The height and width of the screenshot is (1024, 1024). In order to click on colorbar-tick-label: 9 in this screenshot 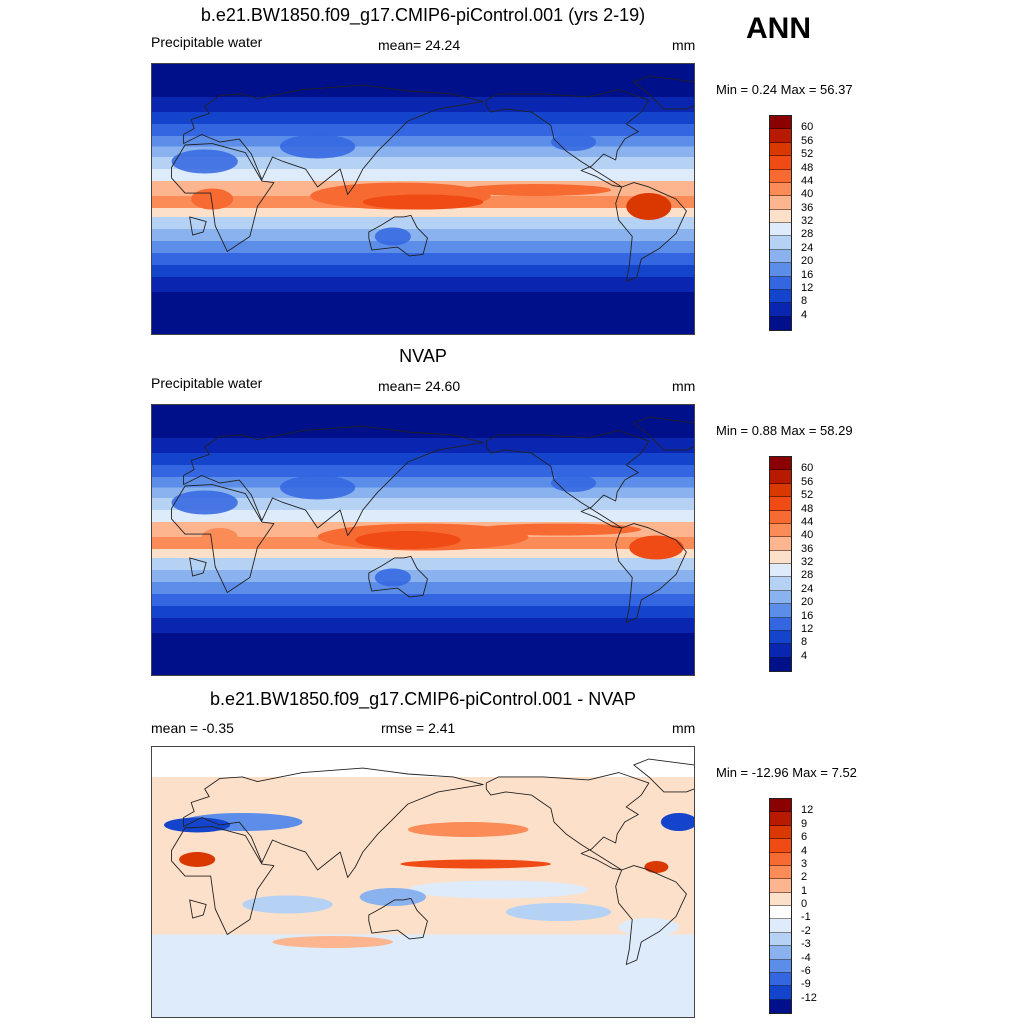, I will do `click(804, 823)`.